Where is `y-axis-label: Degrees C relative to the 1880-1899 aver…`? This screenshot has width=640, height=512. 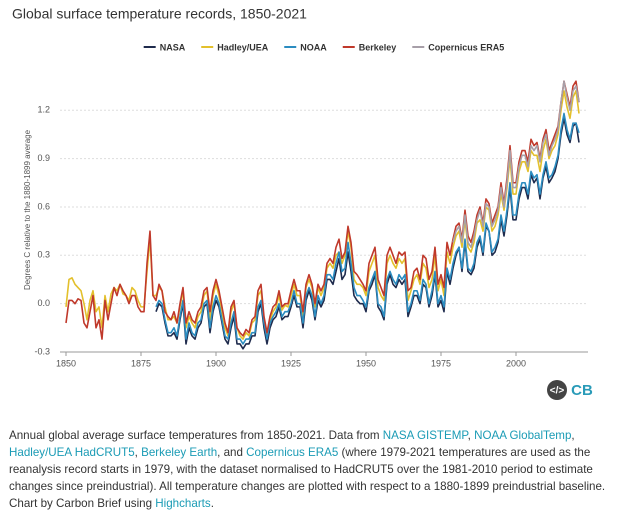 y-axis-label: Degrees C relative to the 1880-1899 aver… is located at coordinates (27, 209).